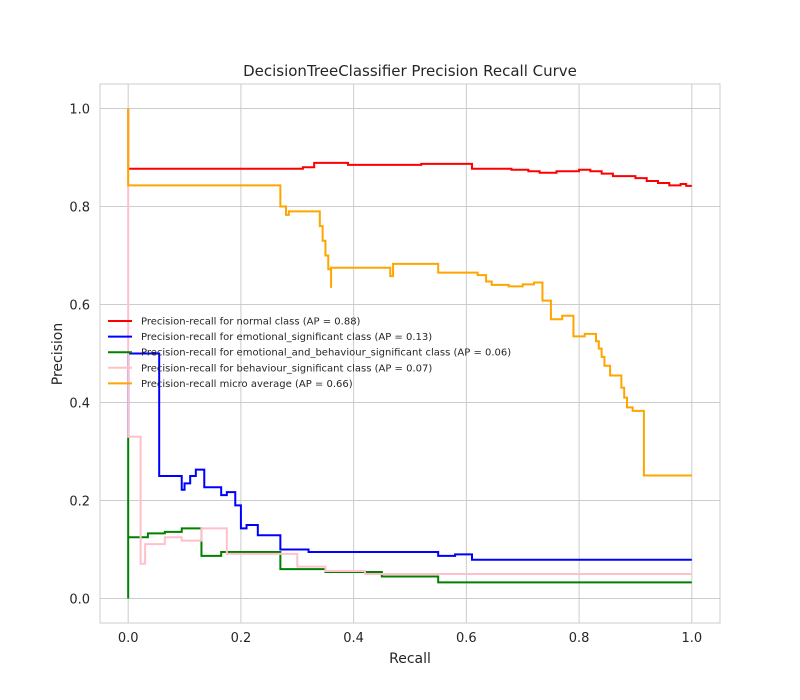  Describe the element at coordinates (79, 306) in the screenshot. I see `y-tick-label: 0.6` at that location.